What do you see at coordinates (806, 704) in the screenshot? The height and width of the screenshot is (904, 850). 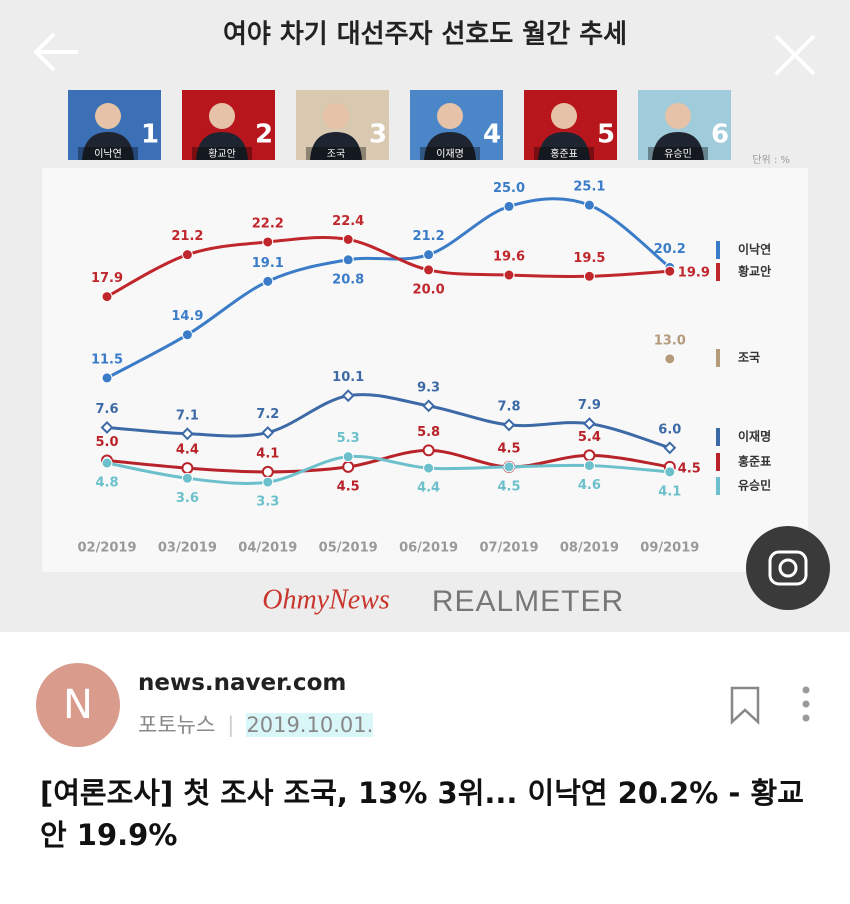 I see `more-button` at bounding box center [806, 704].